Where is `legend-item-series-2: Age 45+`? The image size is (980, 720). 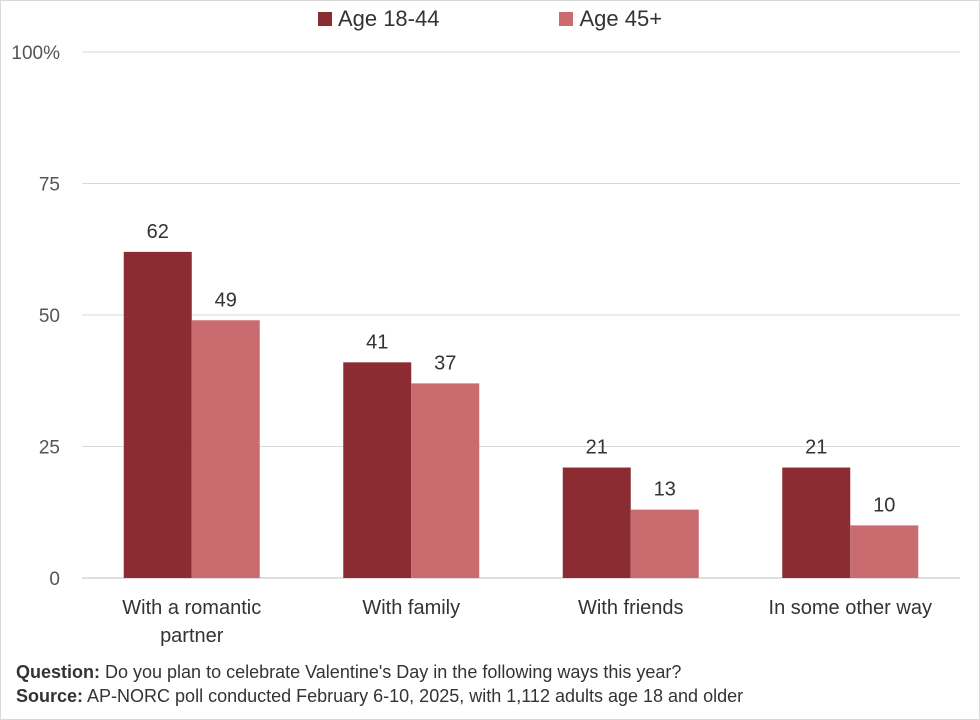 legend-item-series-2: Age 45+ is located at coordinates (610, 19).